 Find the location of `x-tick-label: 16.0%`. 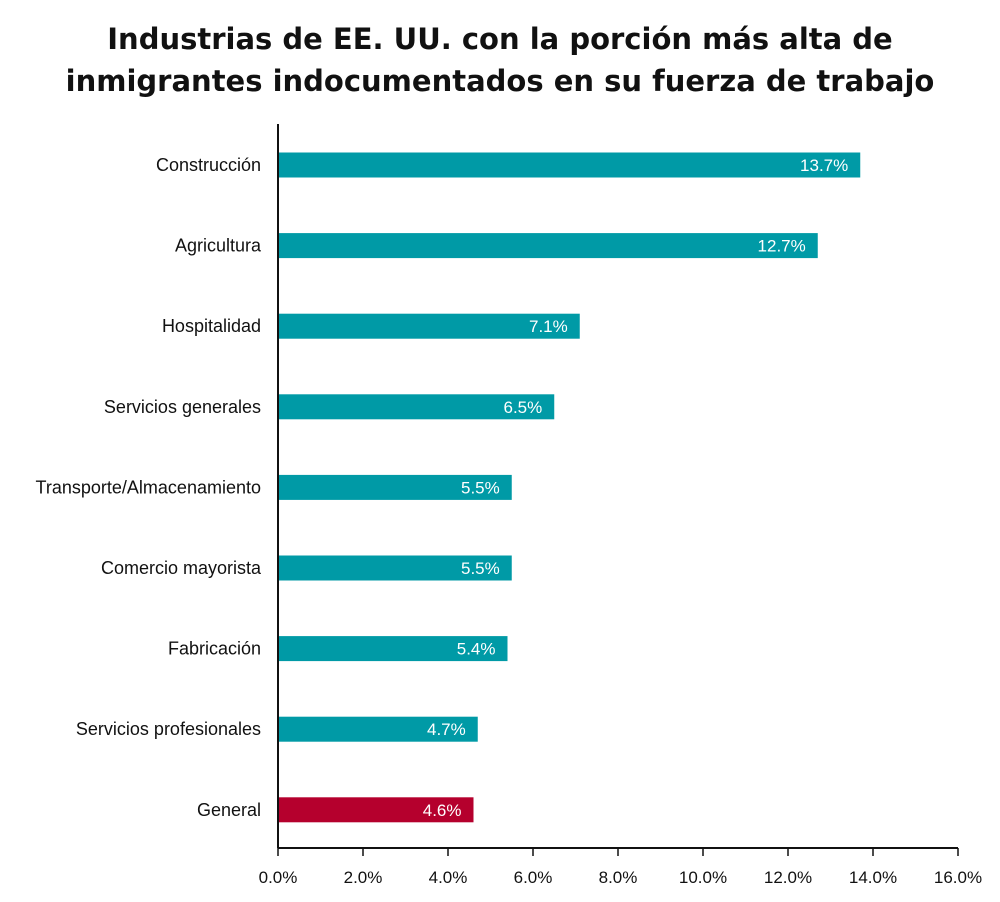

x-tick-label: 16.0% is located at coordinates (958, 877).